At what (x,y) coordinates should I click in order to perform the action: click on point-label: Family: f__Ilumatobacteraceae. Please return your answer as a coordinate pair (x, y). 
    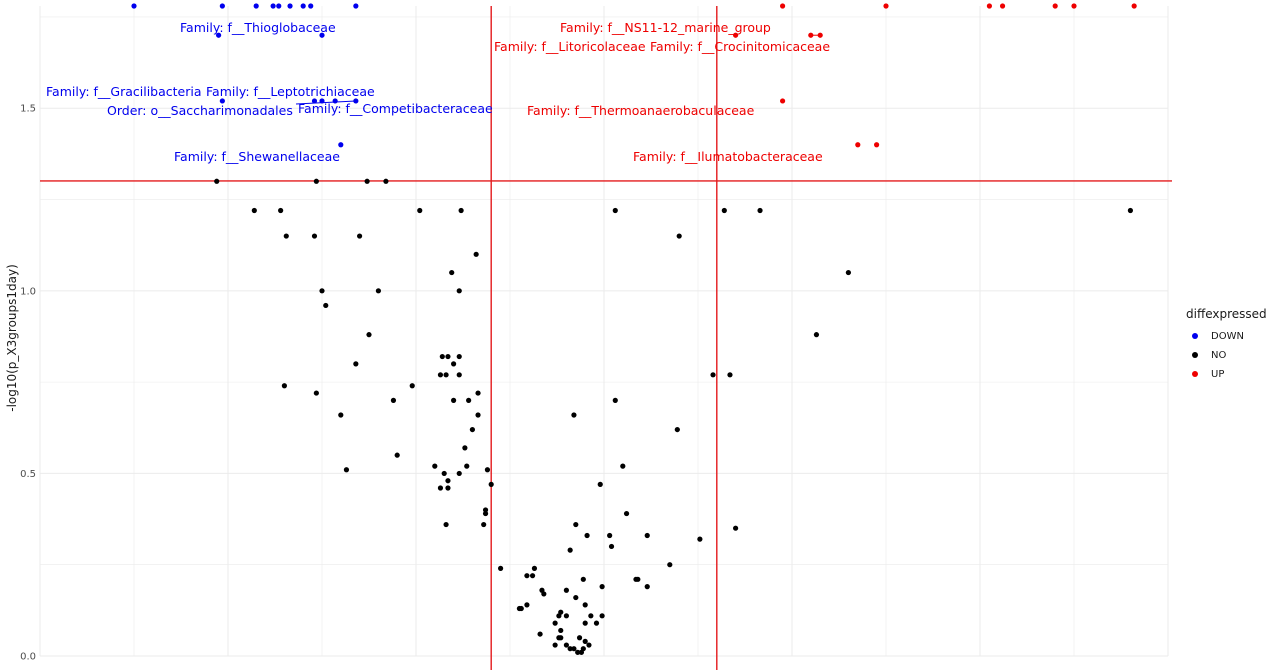
    Looking at the image, I should click on (728, 156).